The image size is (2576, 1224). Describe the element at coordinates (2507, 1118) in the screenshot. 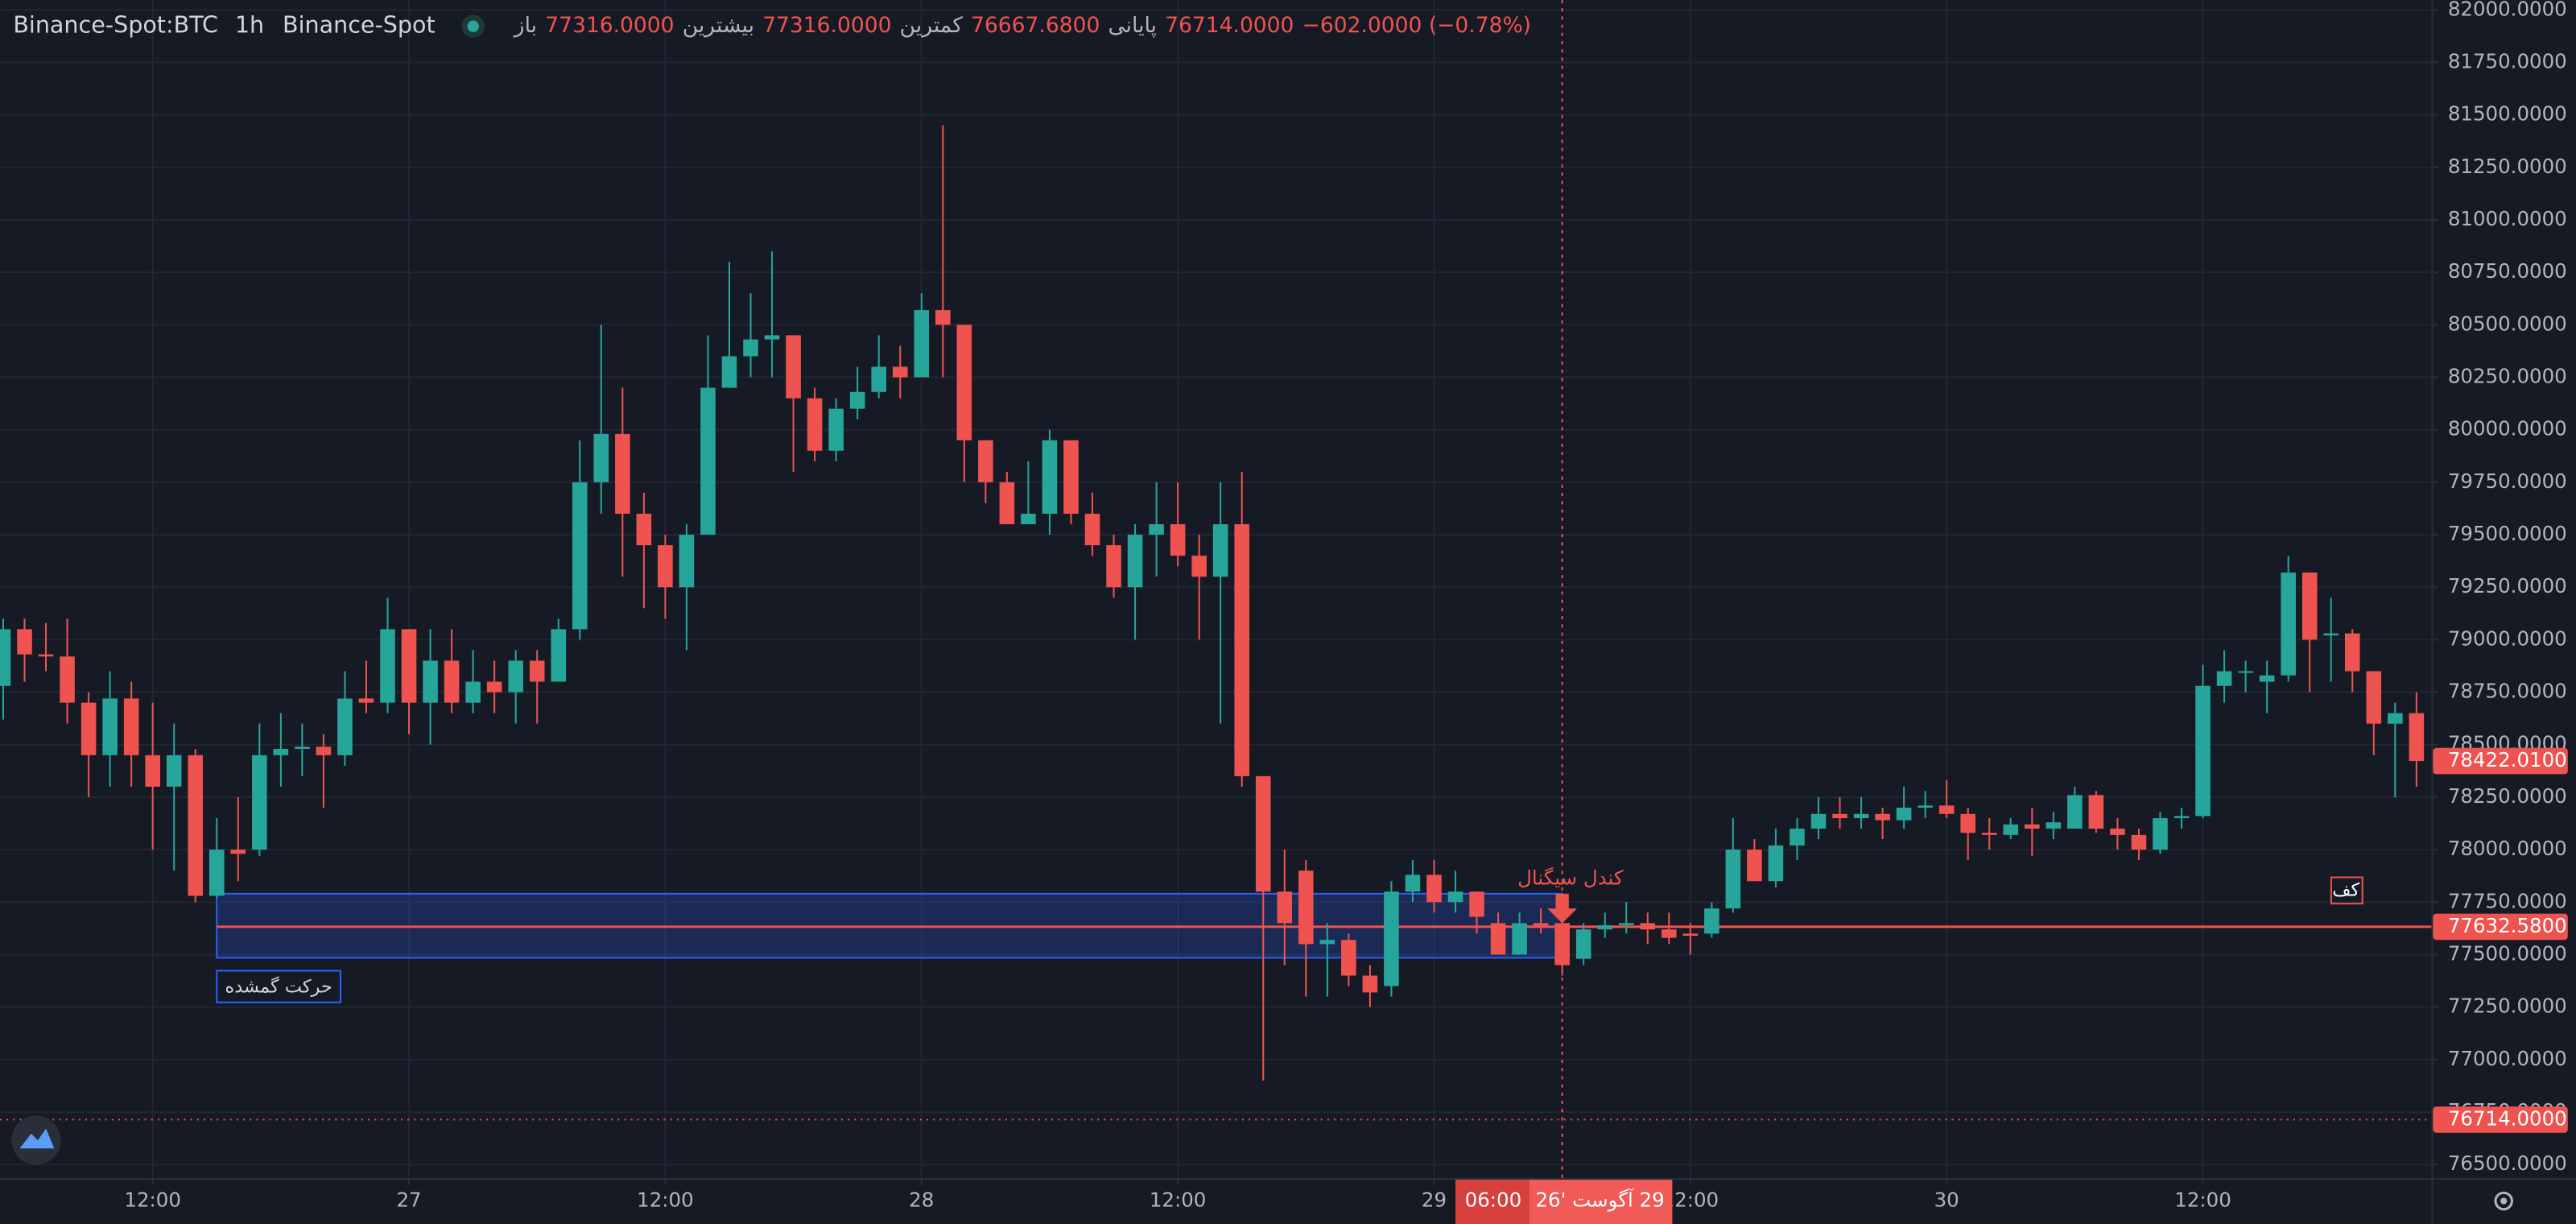

I see `price-label: 76714.0000` at that location.